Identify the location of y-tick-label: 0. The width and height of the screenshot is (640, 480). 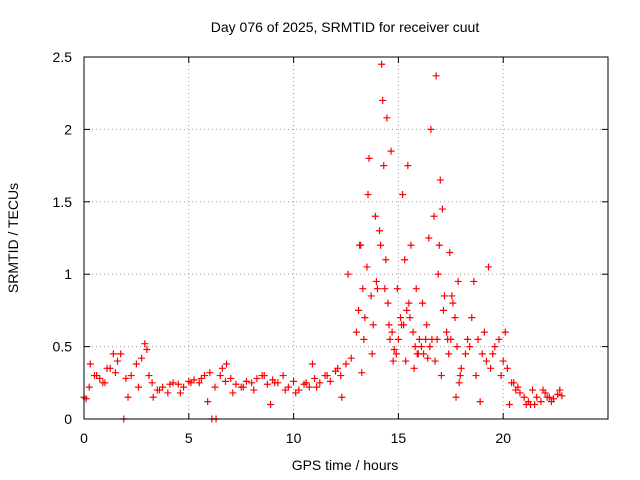
(68, 419).